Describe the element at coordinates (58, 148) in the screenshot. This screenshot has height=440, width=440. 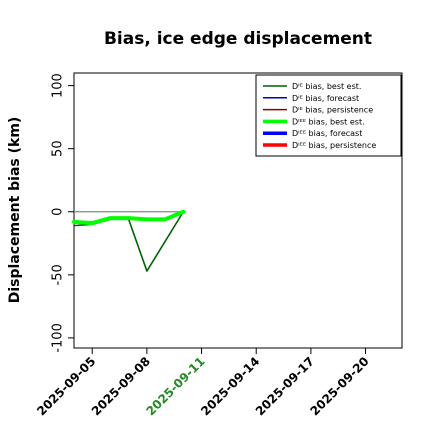
I see `y-tick-label: 50` at that location.